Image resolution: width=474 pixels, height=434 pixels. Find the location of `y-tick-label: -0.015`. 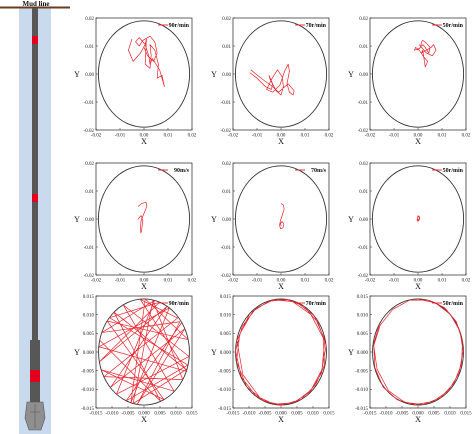

y-tick-label: -0.015 is located at coordinates (87, 409).